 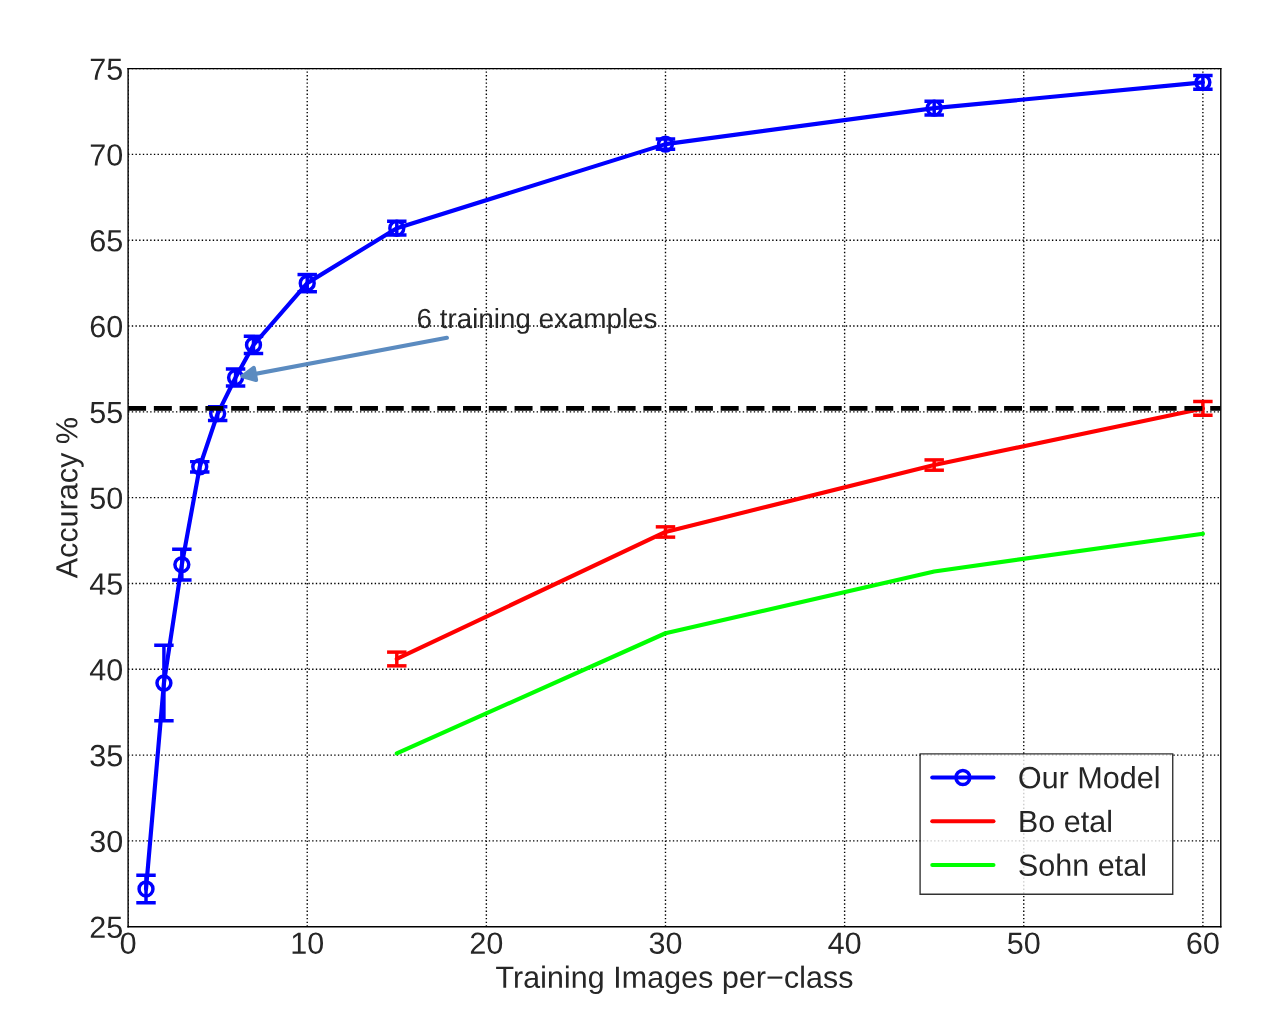 I want to click on y-tick-label: 60, so click(x=106, y=326).